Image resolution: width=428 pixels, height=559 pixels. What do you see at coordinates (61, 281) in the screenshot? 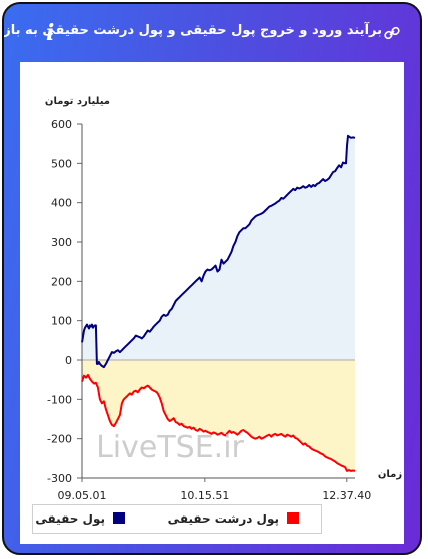
I see `y-tick-label: 200` at bounding box center [61, 281].